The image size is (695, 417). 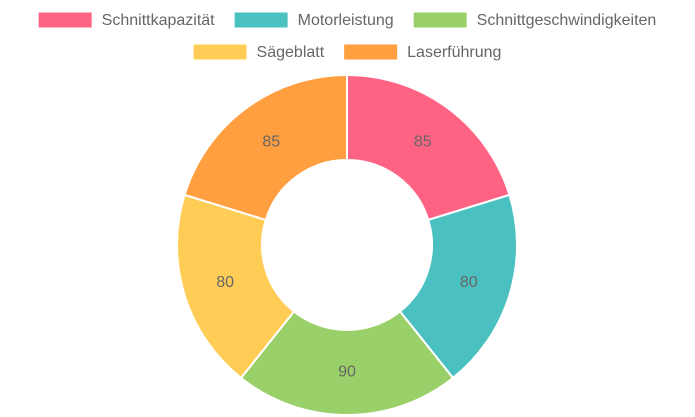 I want to click on value-label: 90, so click(x=347, y=372).